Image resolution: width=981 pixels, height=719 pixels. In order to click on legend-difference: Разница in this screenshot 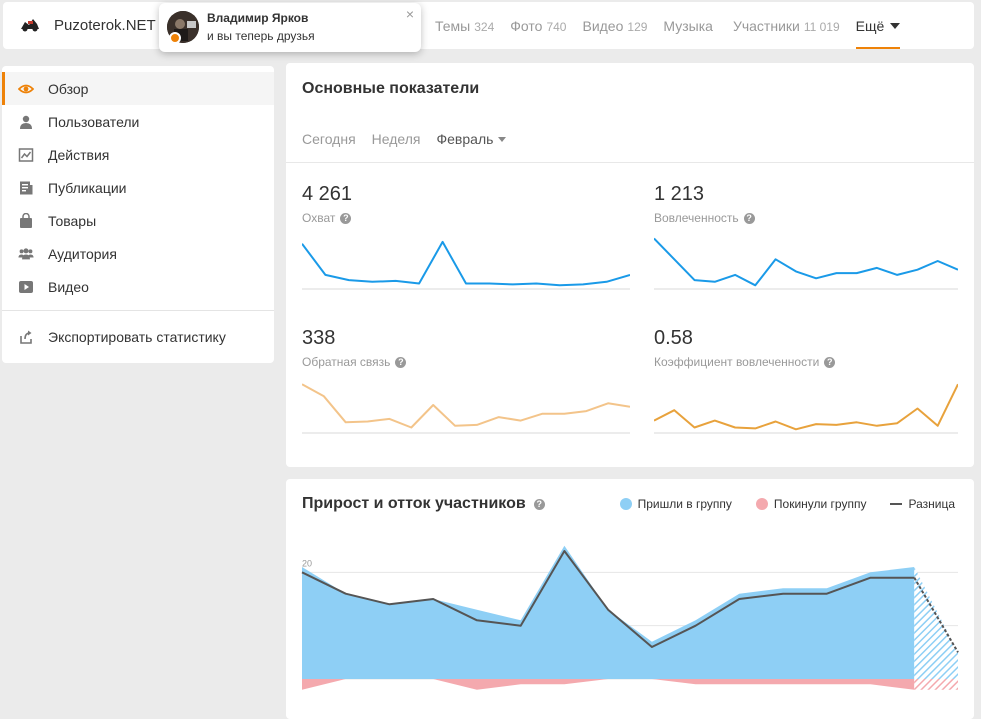, I will do `click(922, 504)`.